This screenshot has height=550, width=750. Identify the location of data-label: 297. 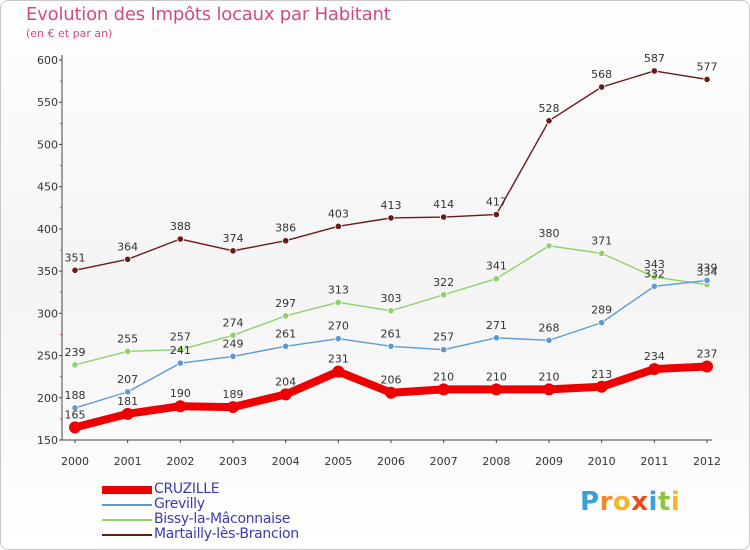
(285, 303).